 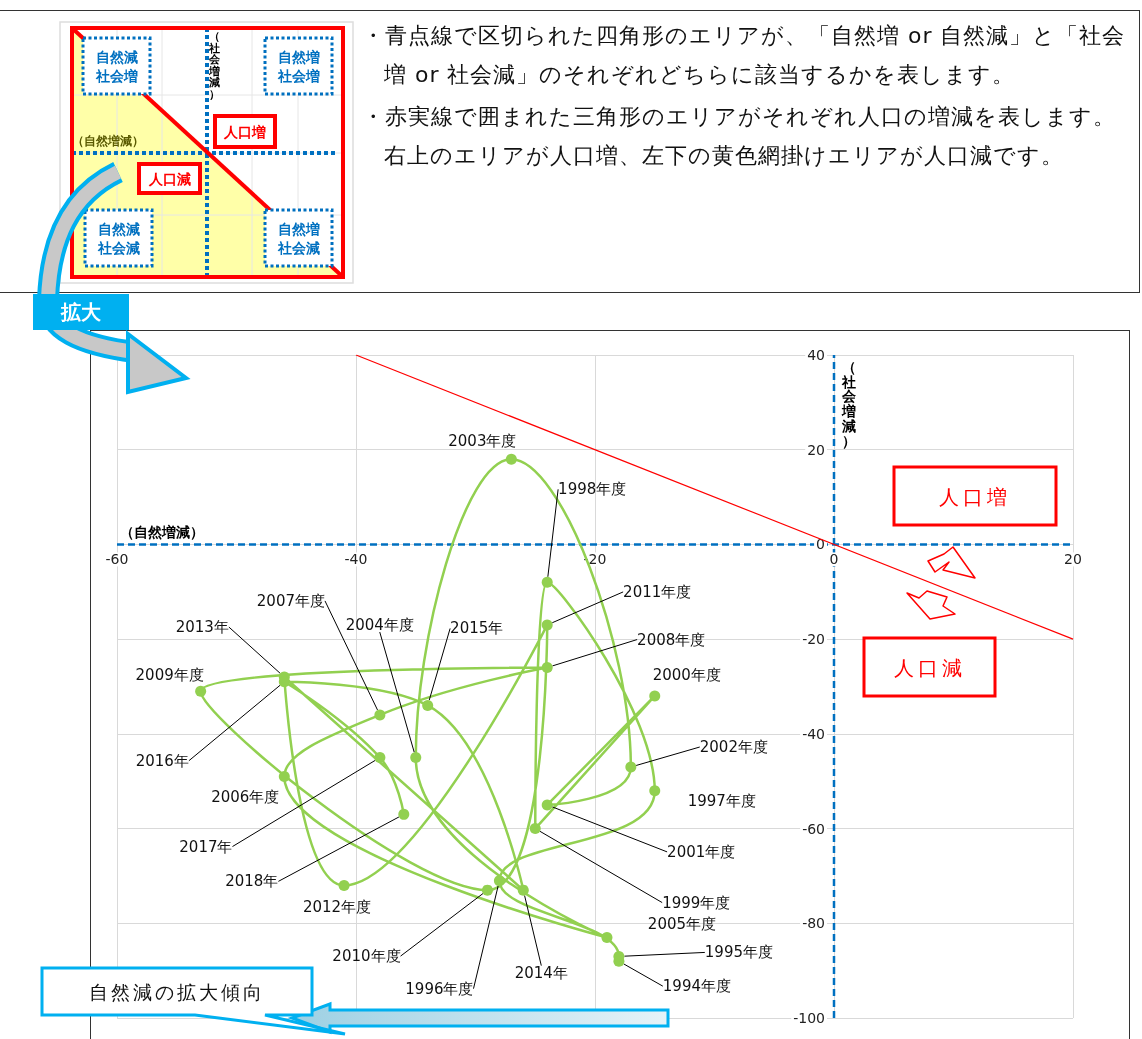 What do you see at coordinates (477, 628) in the screenshot?
I see `annotation: 2015年` at bounding box center [477, 628].